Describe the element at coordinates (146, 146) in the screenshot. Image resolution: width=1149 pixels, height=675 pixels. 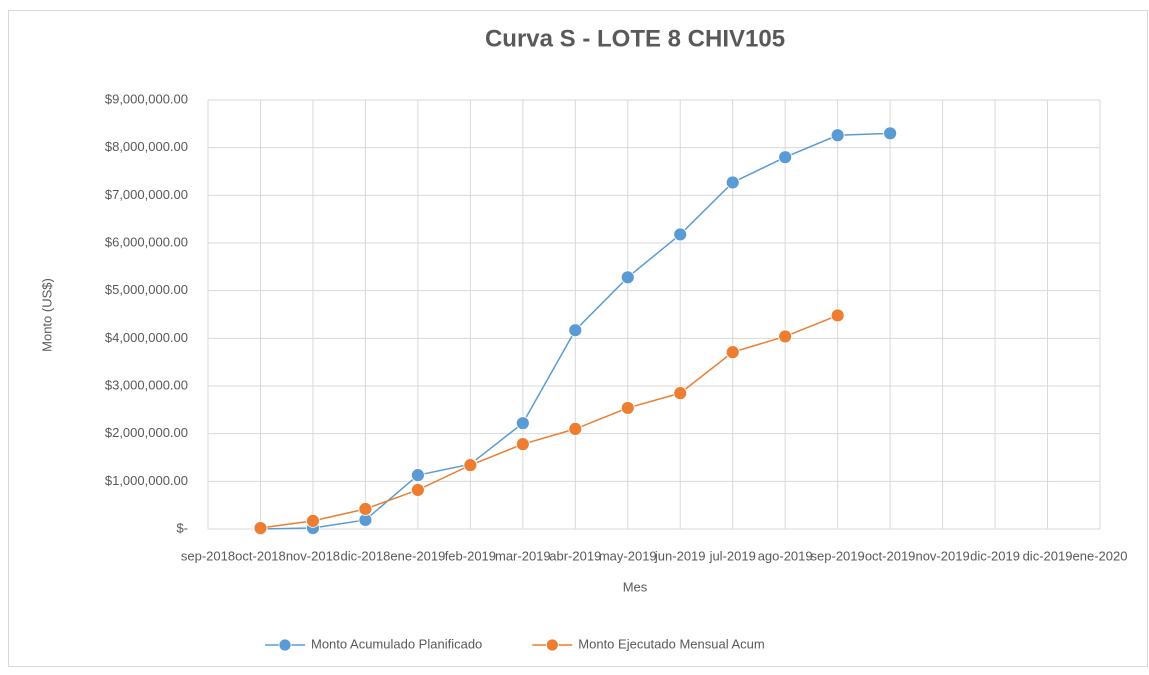
I see `y-tick-label: $8,000,000.00` at that location.